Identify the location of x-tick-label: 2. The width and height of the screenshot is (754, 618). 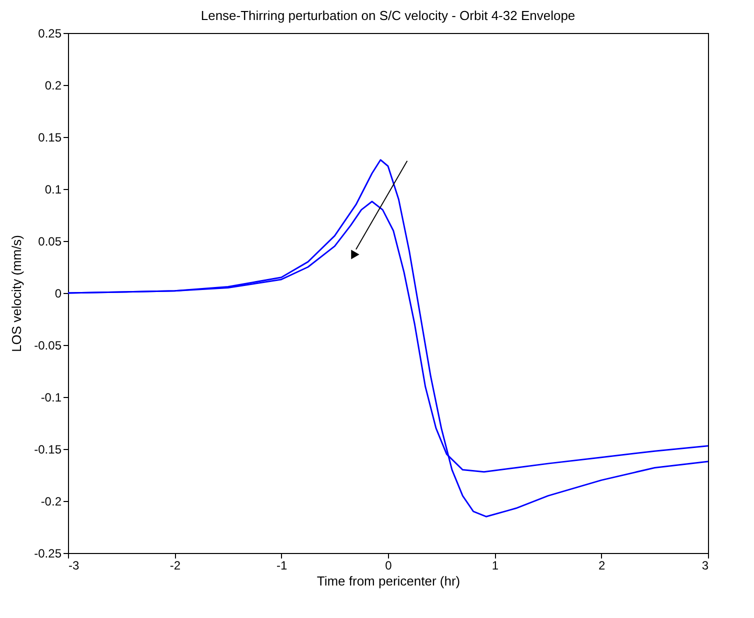
(602, 565).